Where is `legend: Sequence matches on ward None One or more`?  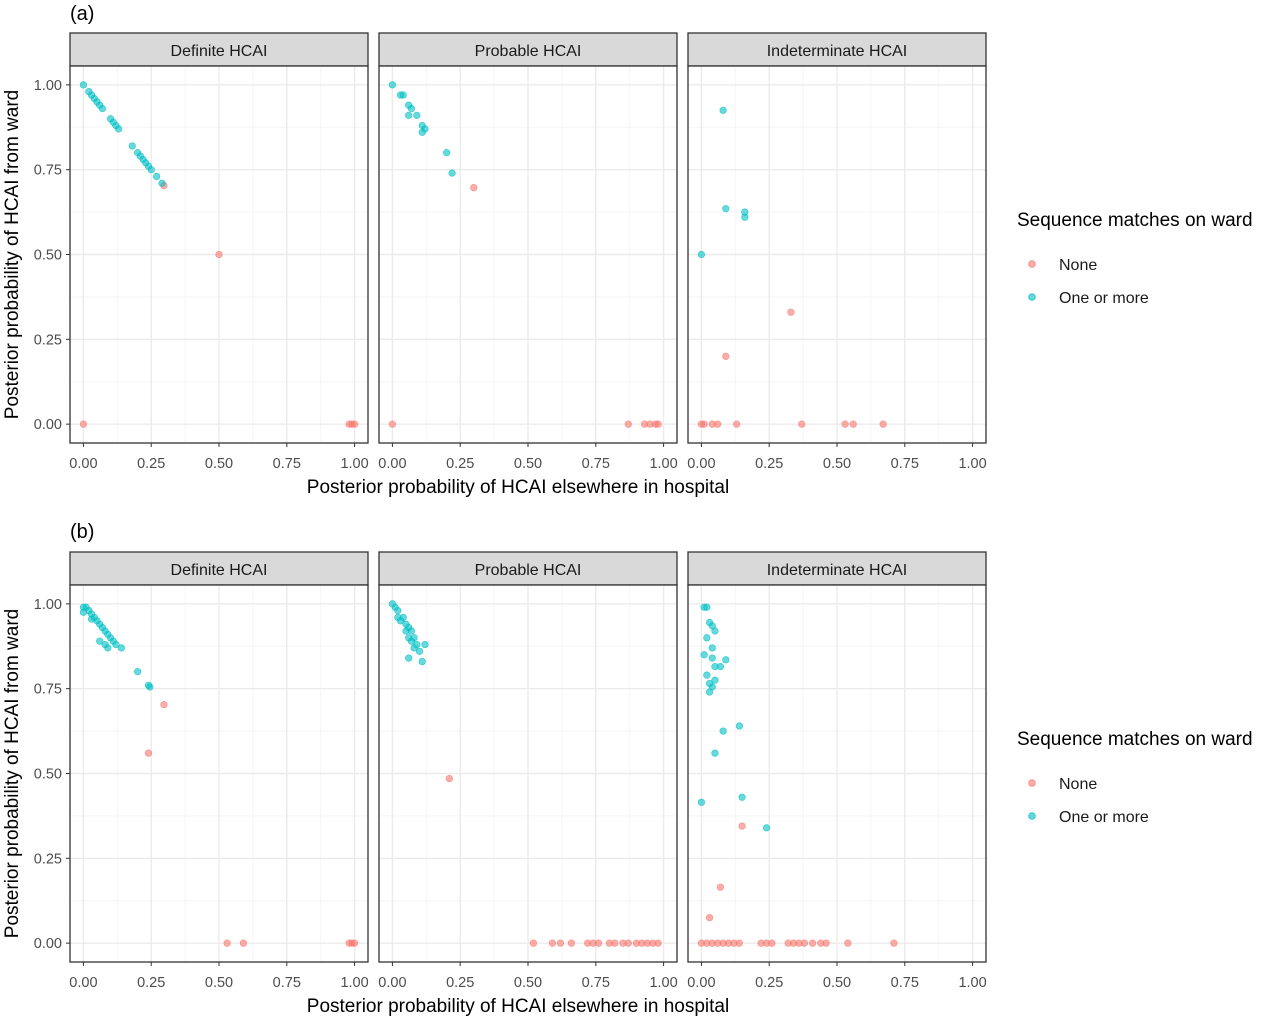
legend: Sequence matches on ward None One or more is located at coordinates (1135, 777).